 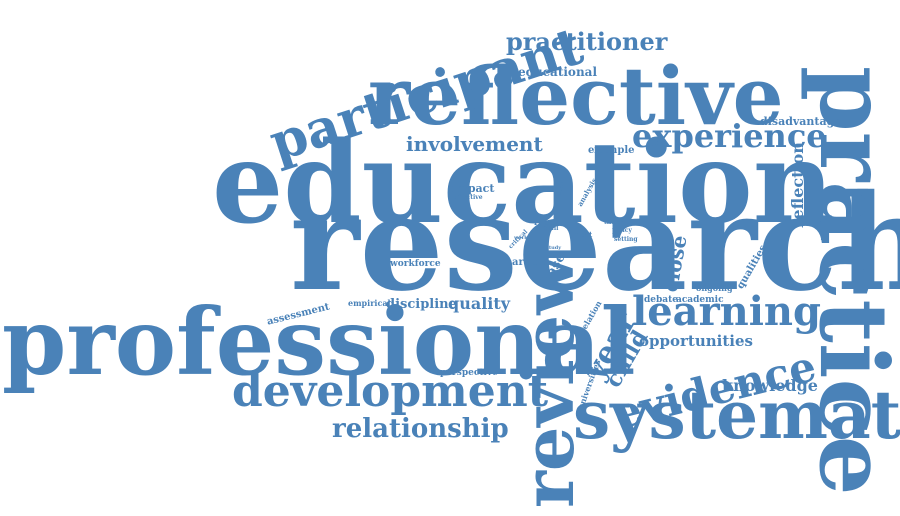 What do you see at coordinates (626, 239) in the screenshot?
I see `word-setting: setting` at bounding box center [626, 239].